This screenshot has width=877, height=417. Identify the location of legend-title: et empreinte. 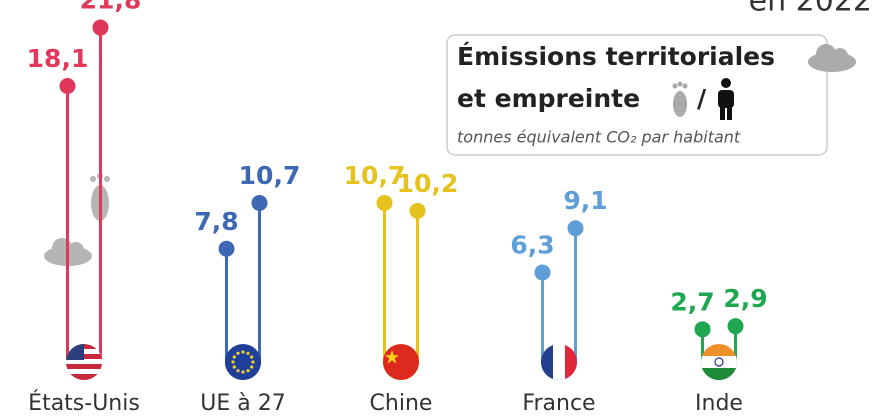
(548, 98).